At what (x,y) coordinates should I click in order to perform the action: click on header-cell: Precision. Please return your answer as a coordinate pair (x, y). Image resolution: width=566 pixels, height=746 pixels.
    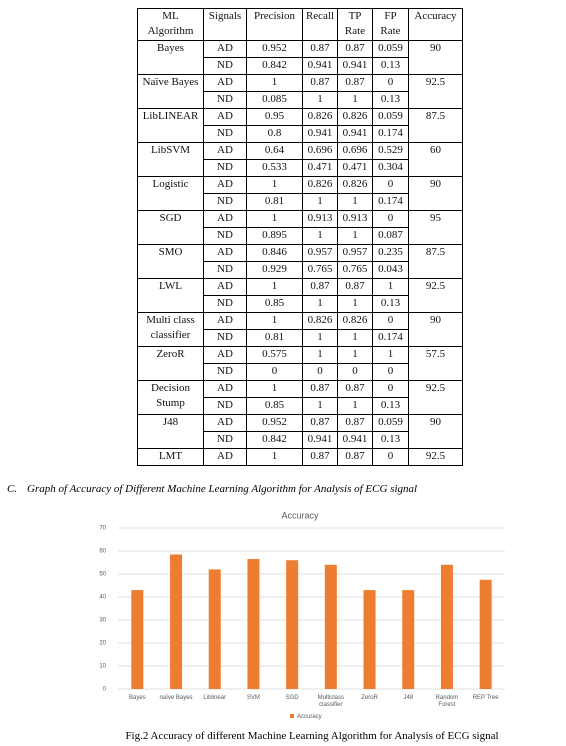
    Looking at the image, I should click on (274, 24).